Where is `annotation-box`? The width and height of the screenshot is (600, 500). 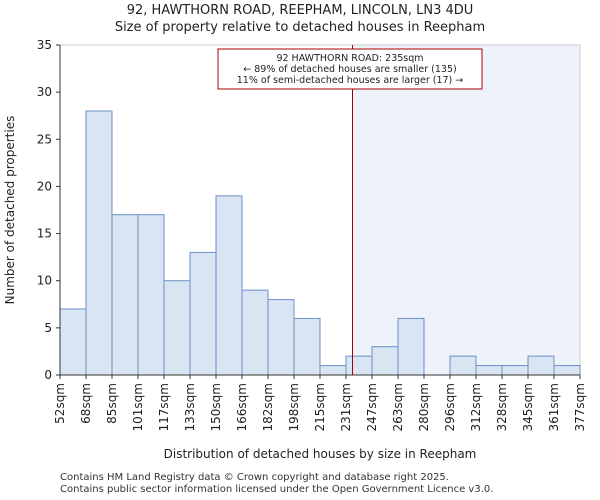
annotation-box is located at coordinates (350, 69).